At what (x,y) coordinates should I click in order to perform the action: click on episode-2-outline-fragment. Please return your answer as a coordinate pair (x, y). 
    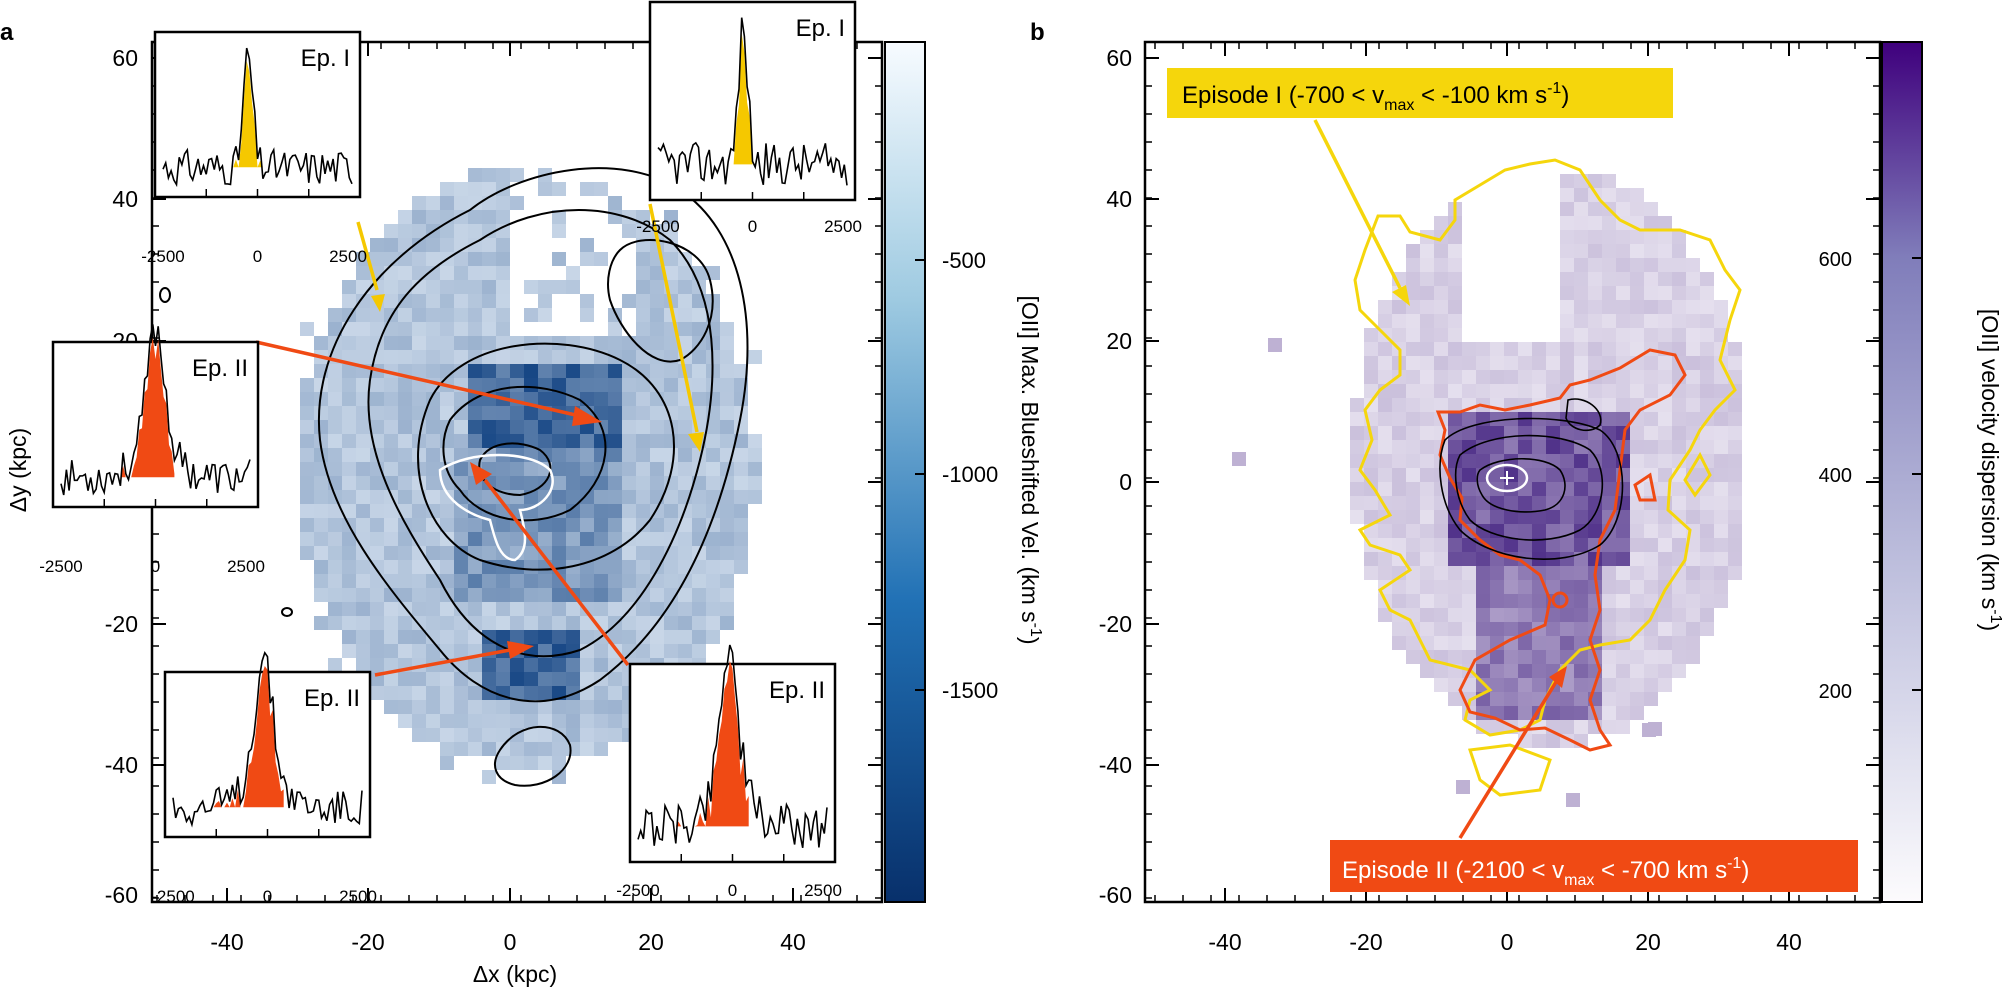
    Looking at the image, I should click on (1645, 487).